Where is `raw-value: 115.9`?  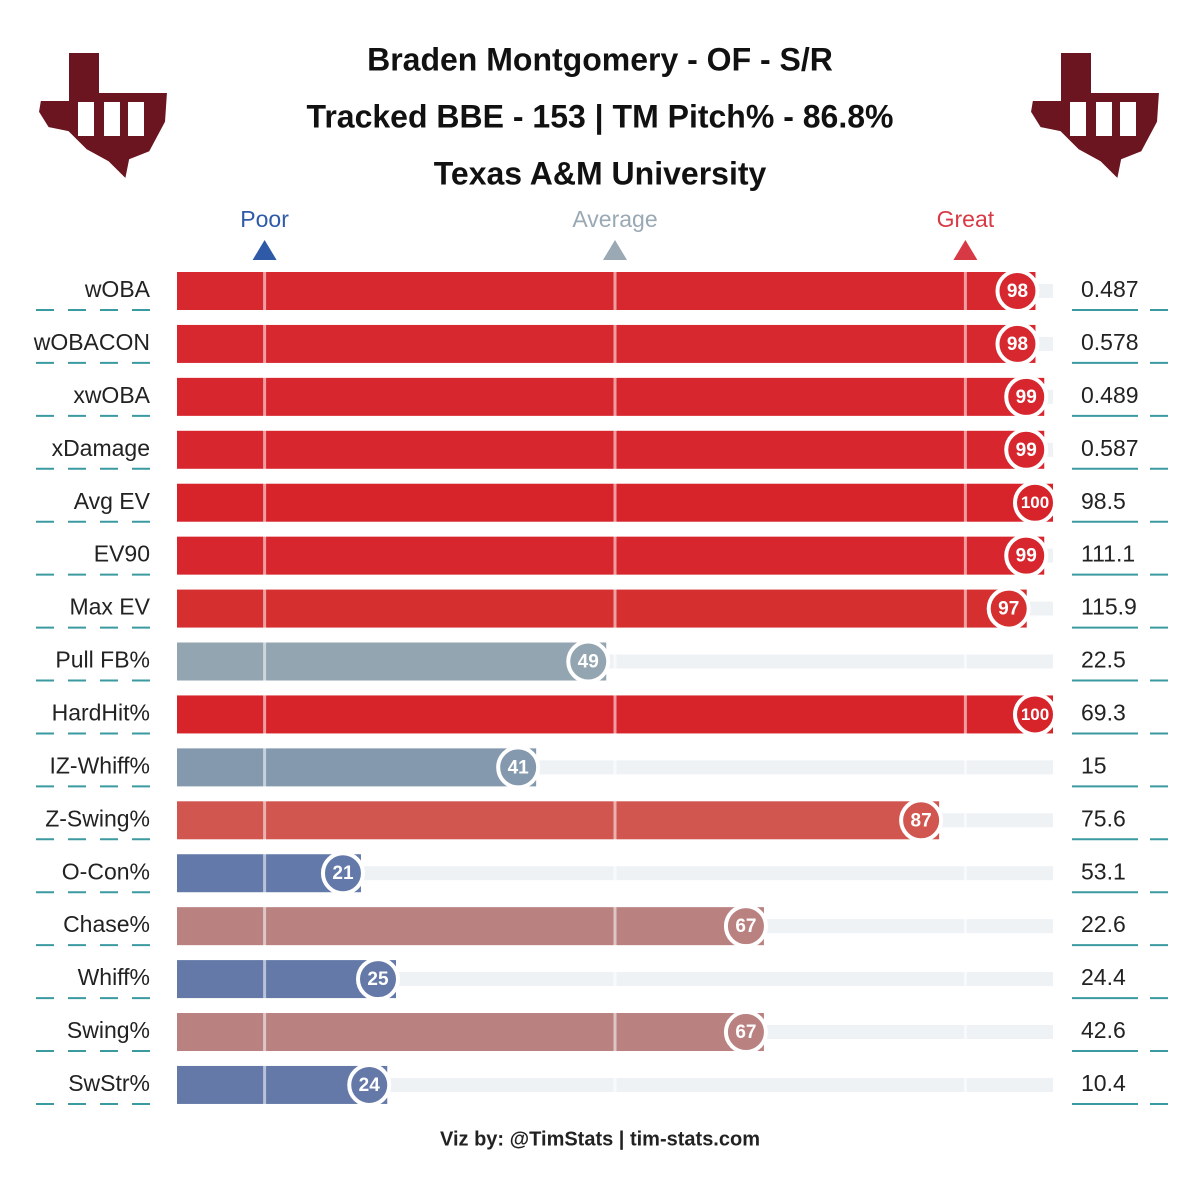 raw-value: 115.9 is located at coordinates (1109, 607).